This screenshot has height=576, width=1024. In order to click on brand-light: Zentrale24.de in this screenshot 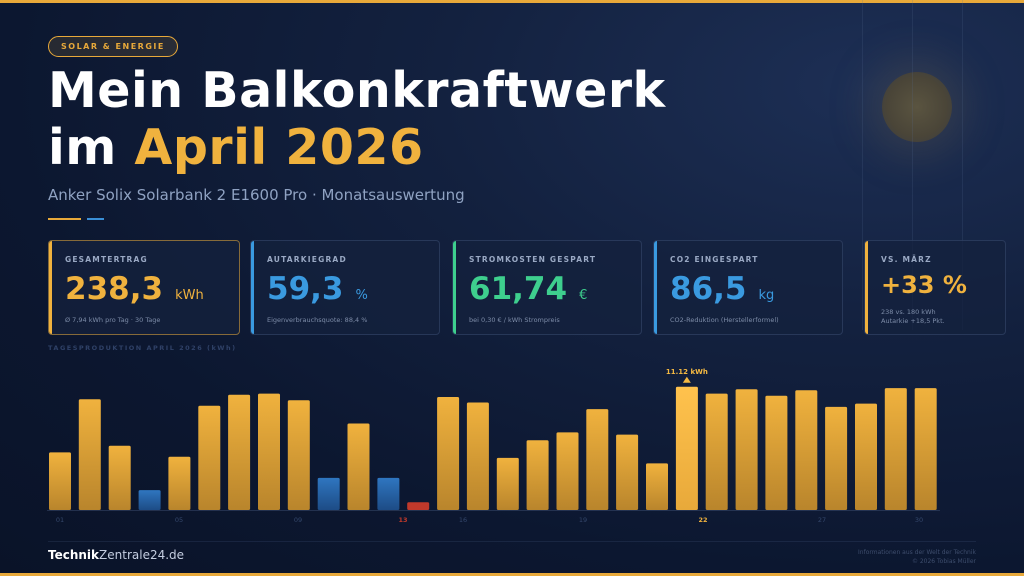, I will do `click(142, 555)`.